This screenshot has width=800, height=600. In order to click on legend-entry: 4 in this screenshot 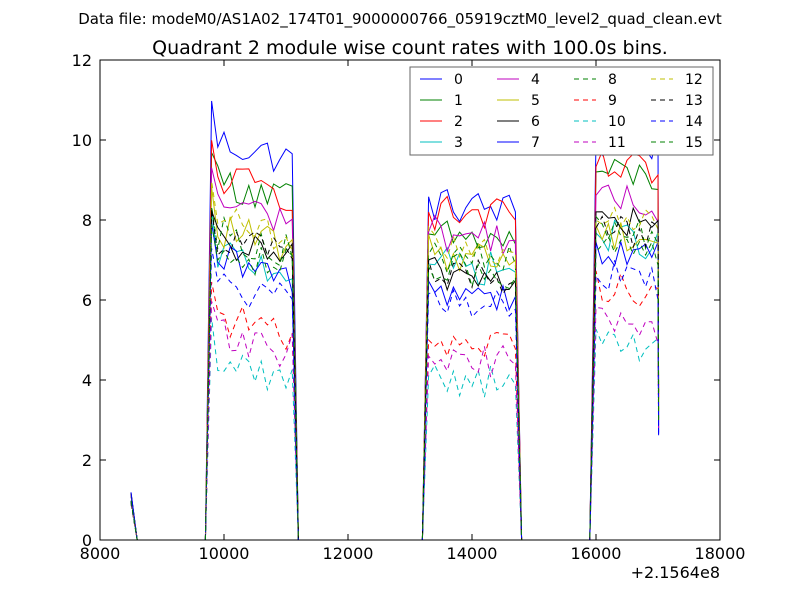, I will do `click(535, 80)`.